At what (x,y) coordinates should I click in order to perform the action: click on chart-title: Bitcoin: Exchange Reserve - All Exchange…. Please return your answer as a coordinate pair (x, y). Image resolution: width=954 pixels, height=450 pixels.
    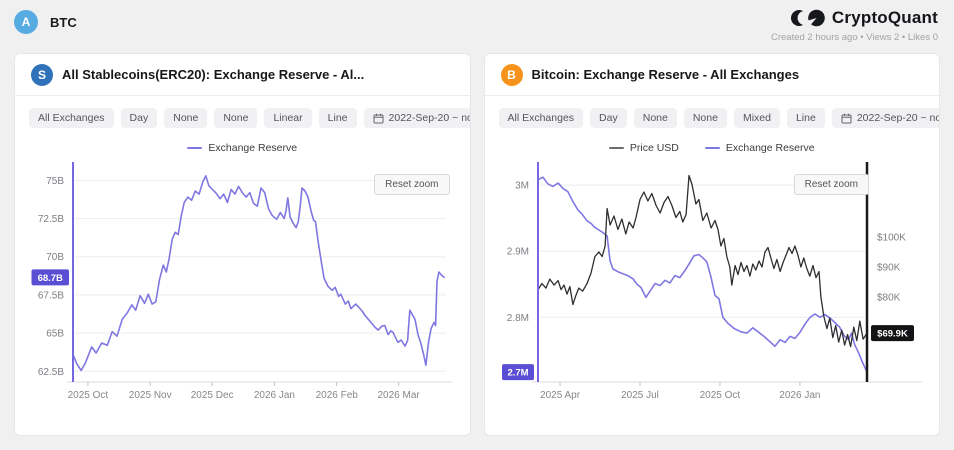
    Looking at the image, I should click on (665, 74).